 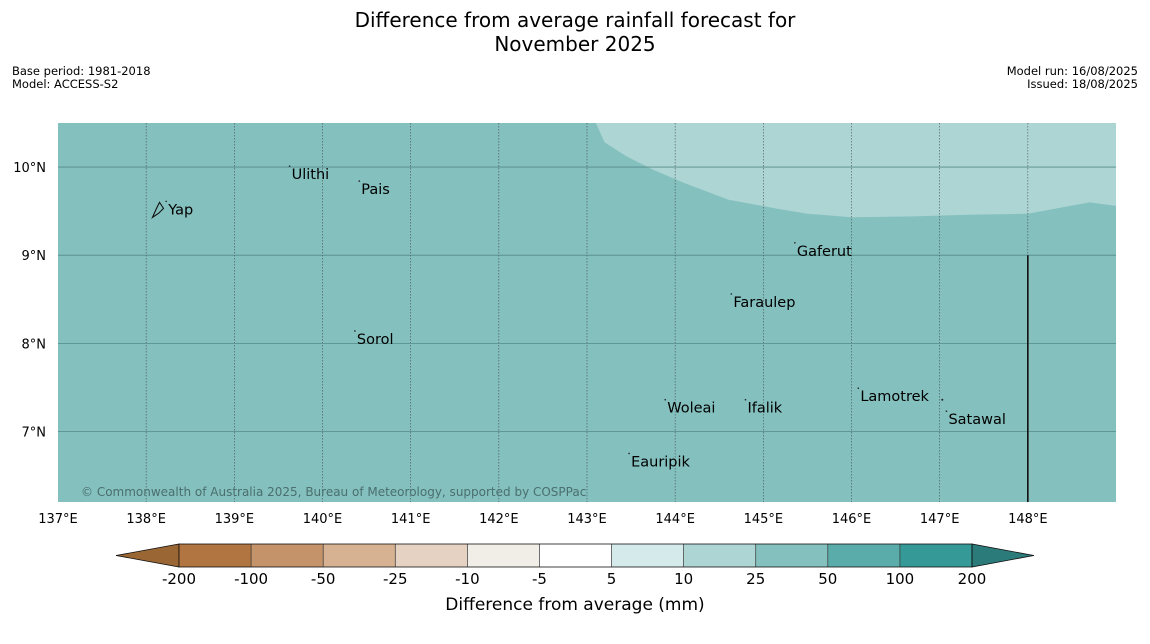 What do you see at coordinates (251, 579) in the screenshot?
I see `colorbar-tick-label: -100` at bounding box center [251, 579].